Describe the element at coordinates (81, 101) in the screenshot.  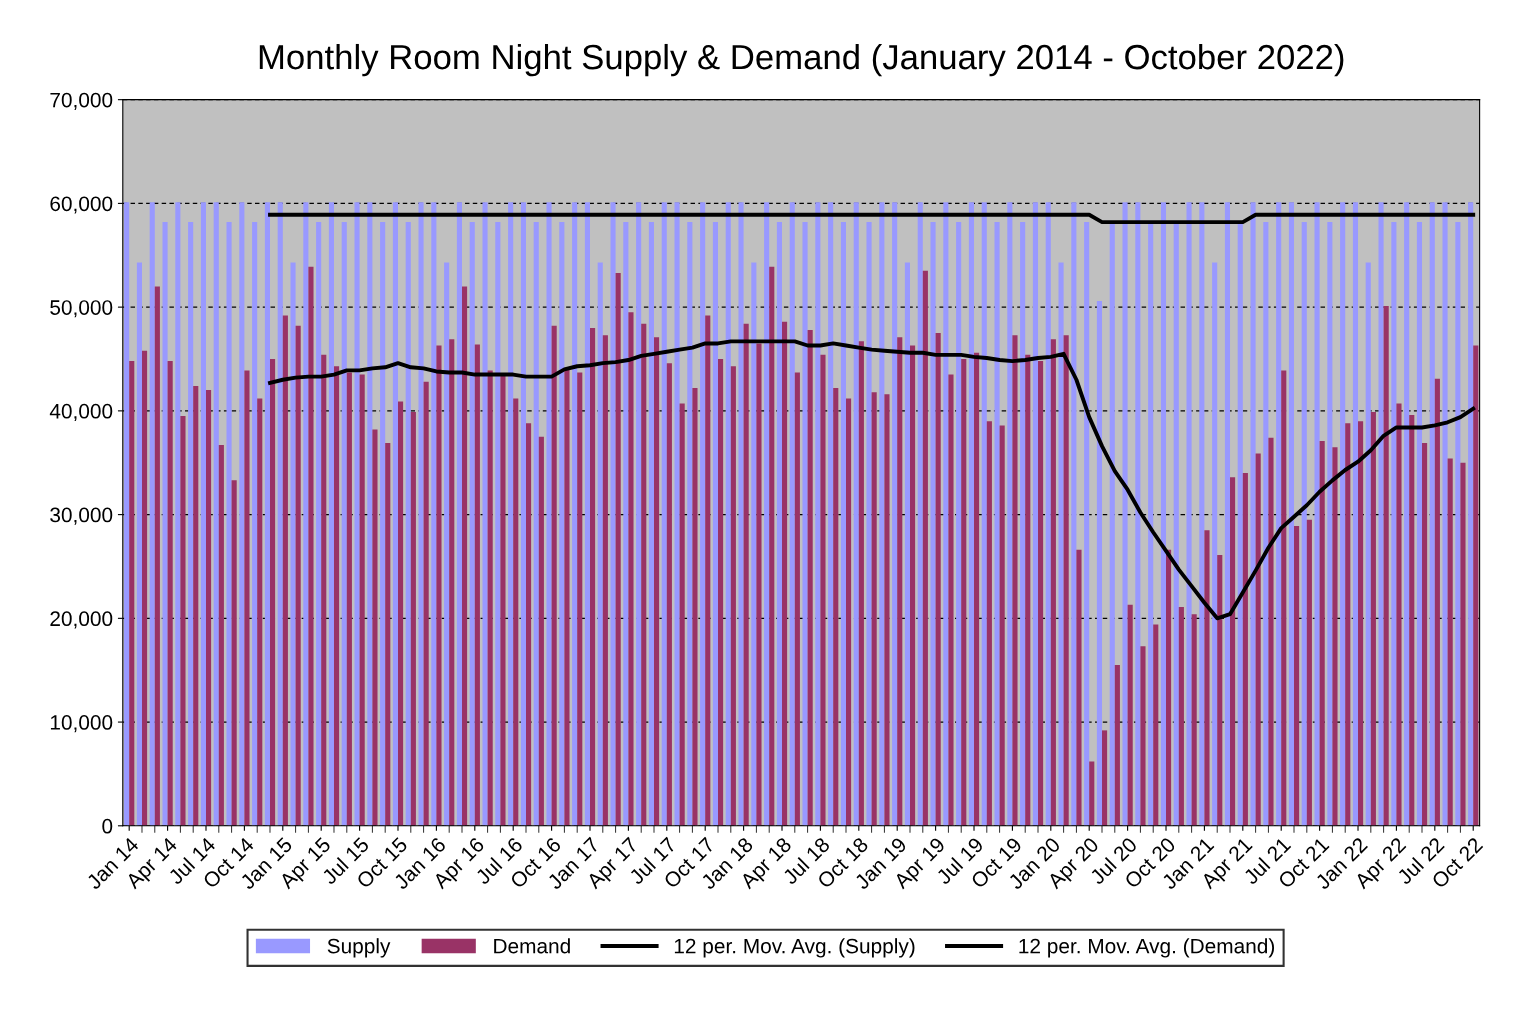
I see `y-tick-label: 70,000` at that location.